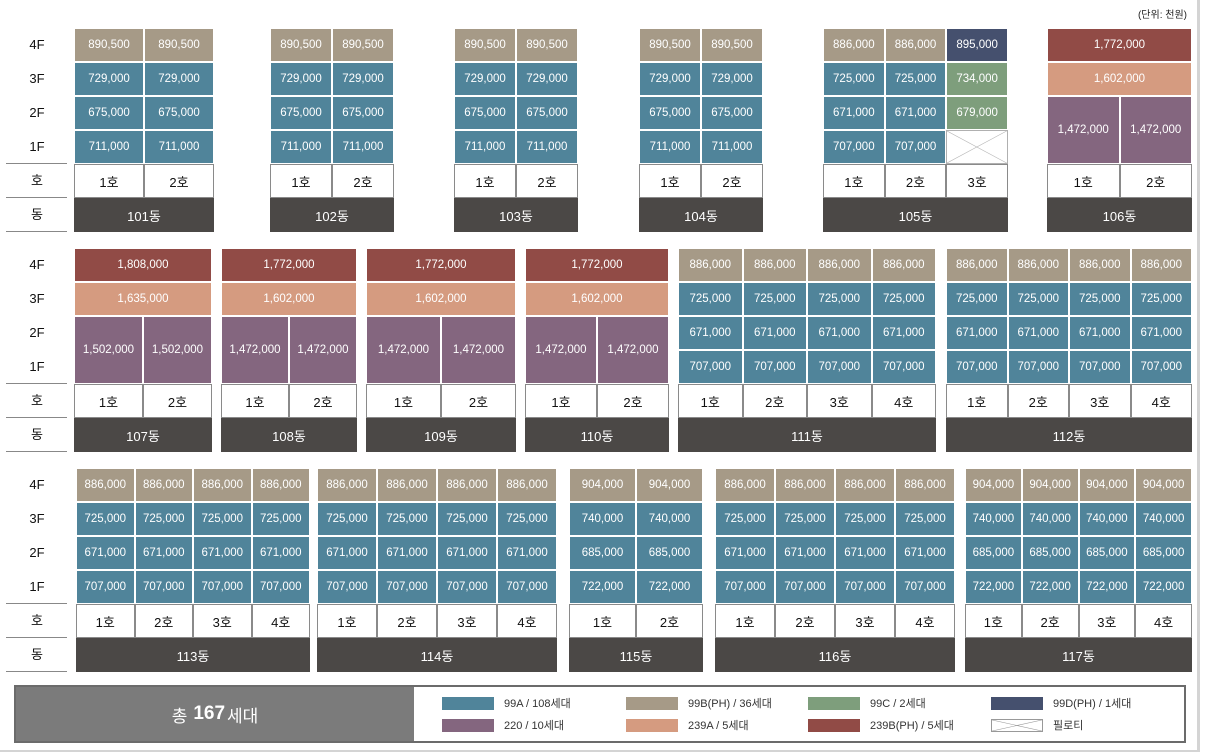  What do you see at coordinates (1017, 725) in the screenshot?
I see `piloti-swatch-icon` at bounding box center [1017, 725].